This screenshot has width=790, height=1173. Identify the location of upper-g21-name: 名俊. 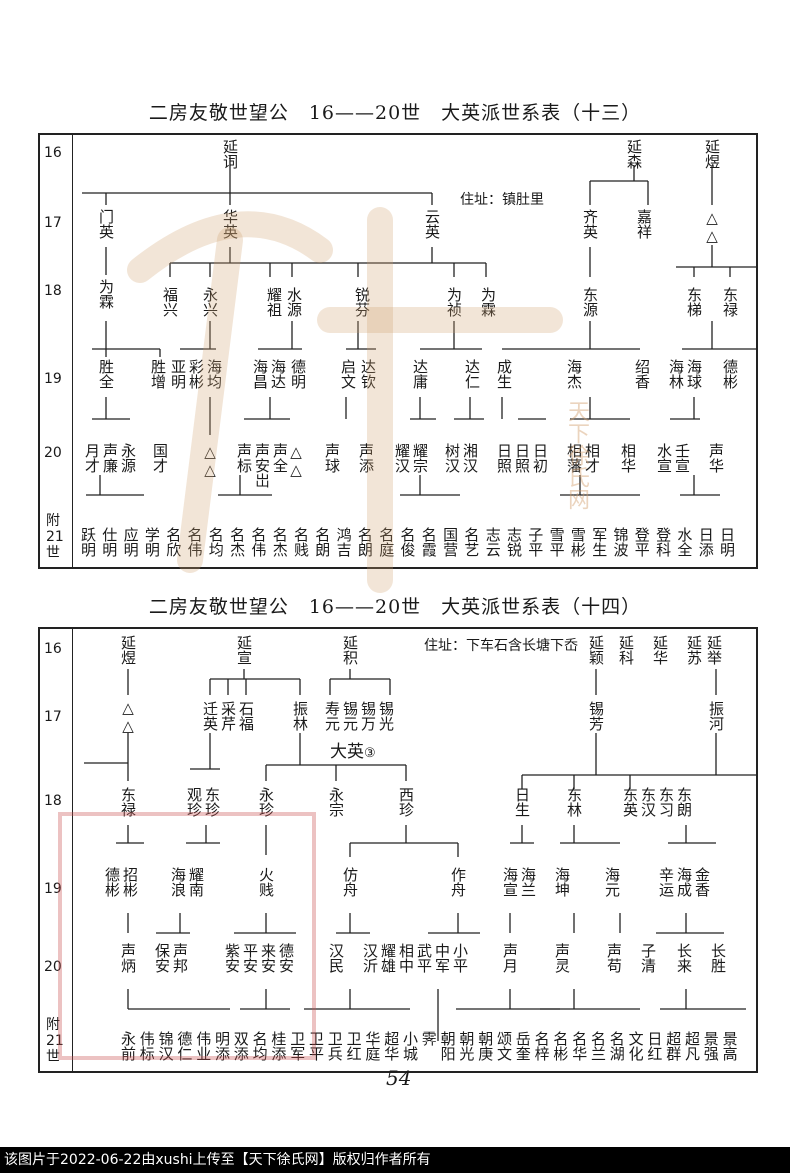
(407, 542).